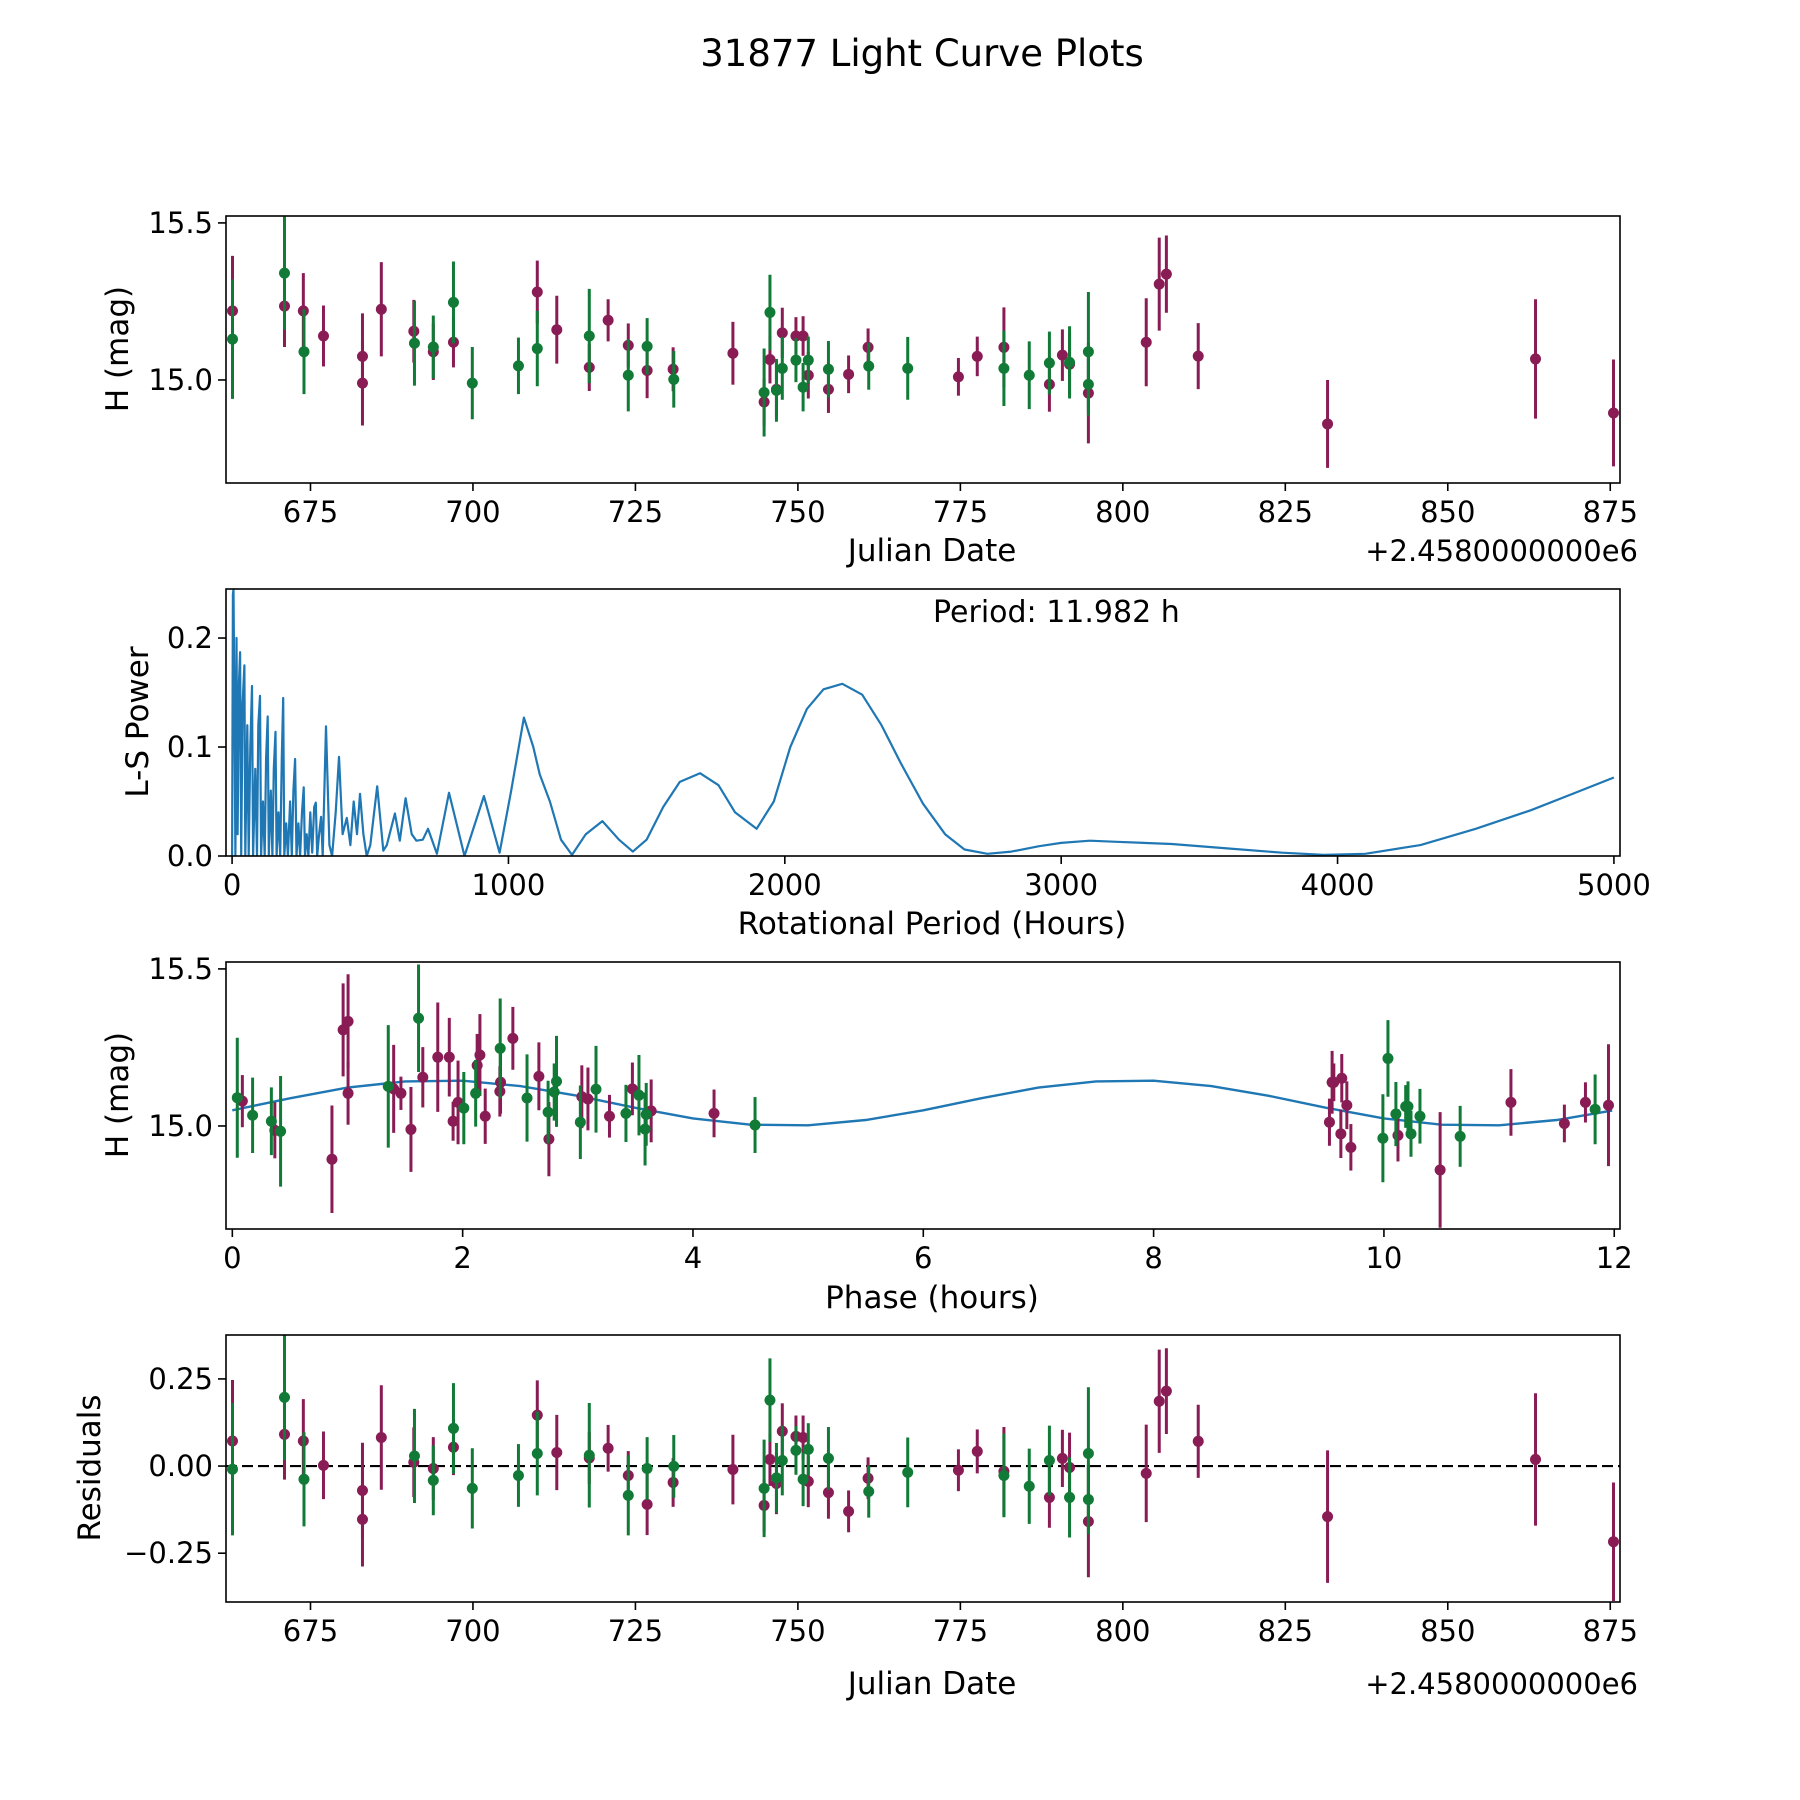  What do you see at coordinates (785, 885) in the screenshot?
I see `periodogram-x-tick-label: 2000` at bounding box center [785, 885].